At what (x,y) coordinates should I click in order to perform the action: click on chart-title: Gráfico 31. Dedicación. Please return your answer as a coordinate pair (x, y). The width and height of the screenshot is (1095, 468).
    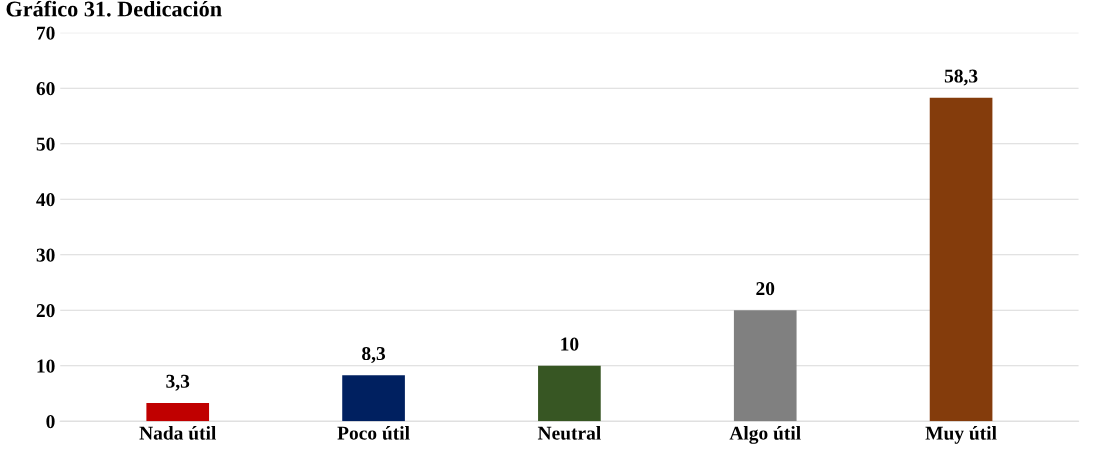
    Looking at the image, I should click on (114, 8).